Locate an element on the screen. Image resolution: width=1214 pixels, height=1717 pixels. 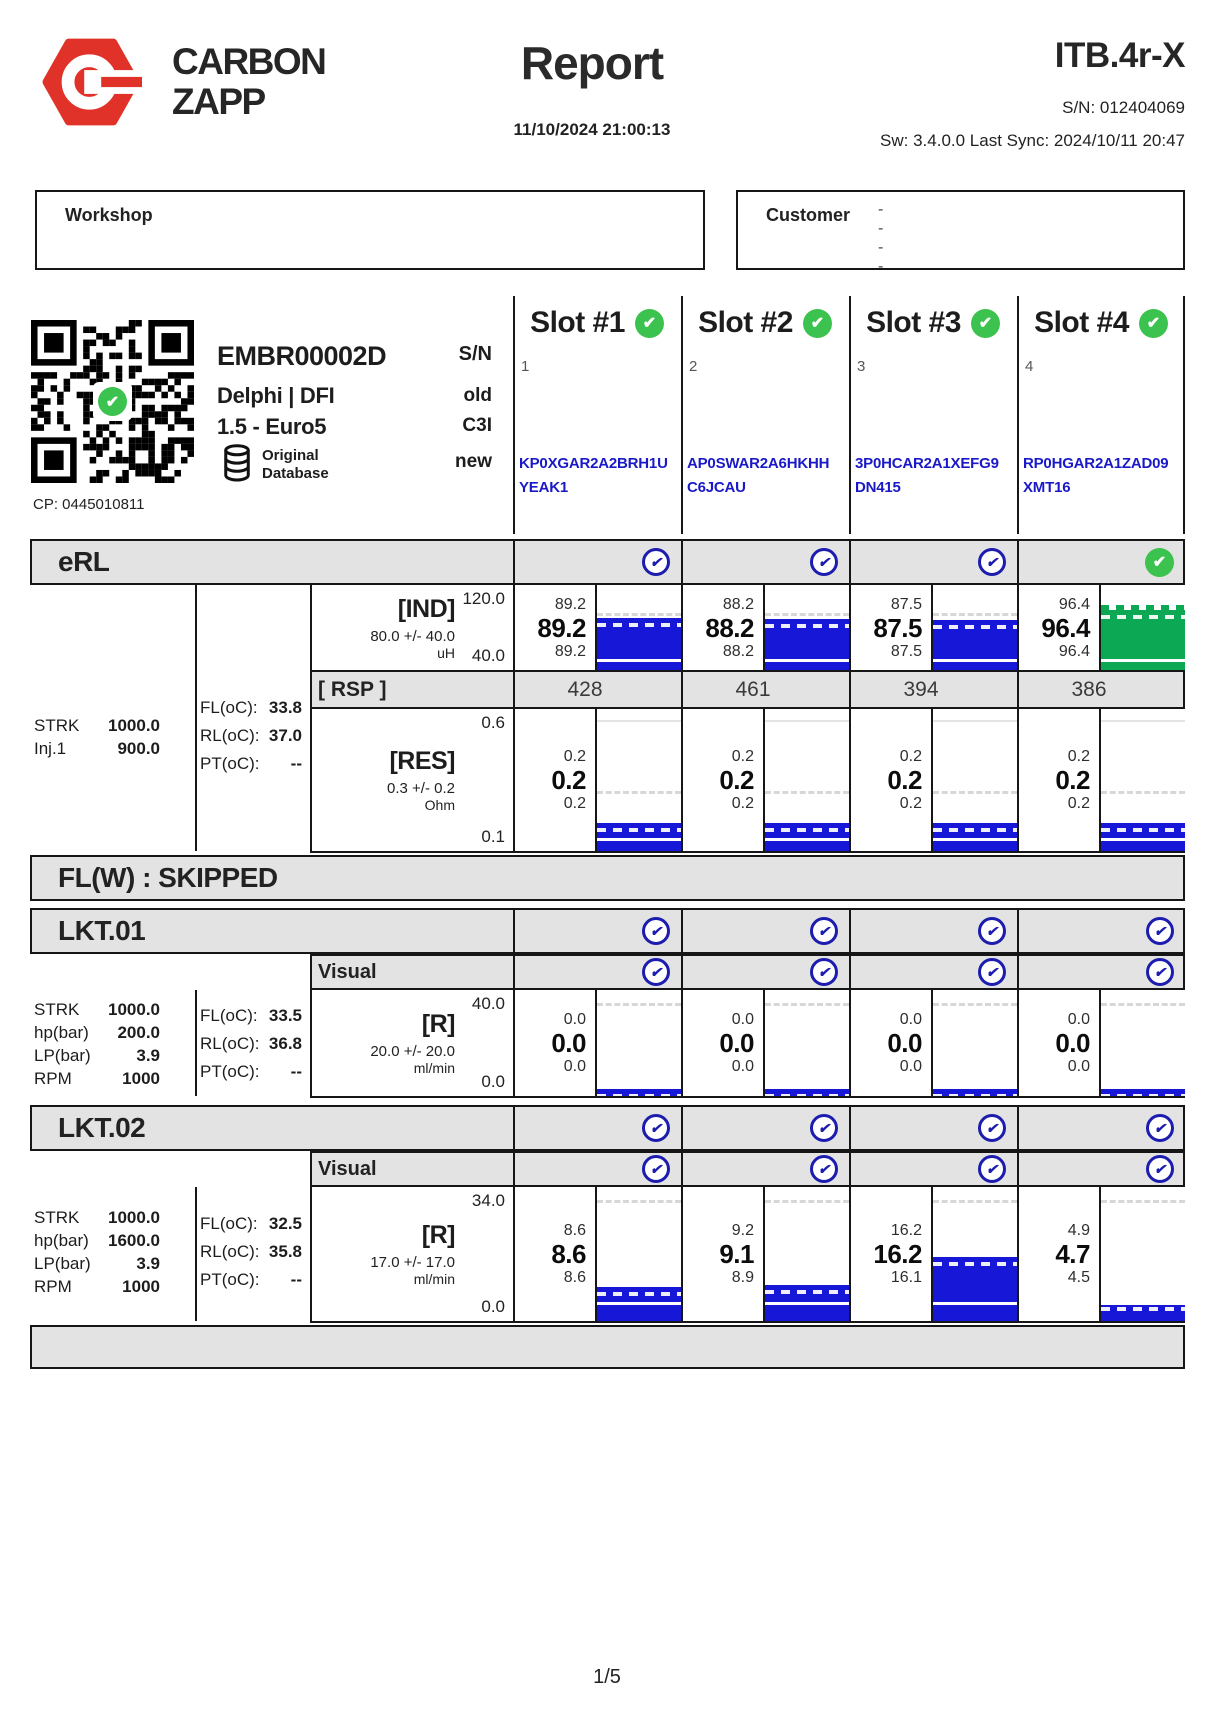
slot2-header: Slot #2 ✔ is located at coordinates (765, 323).